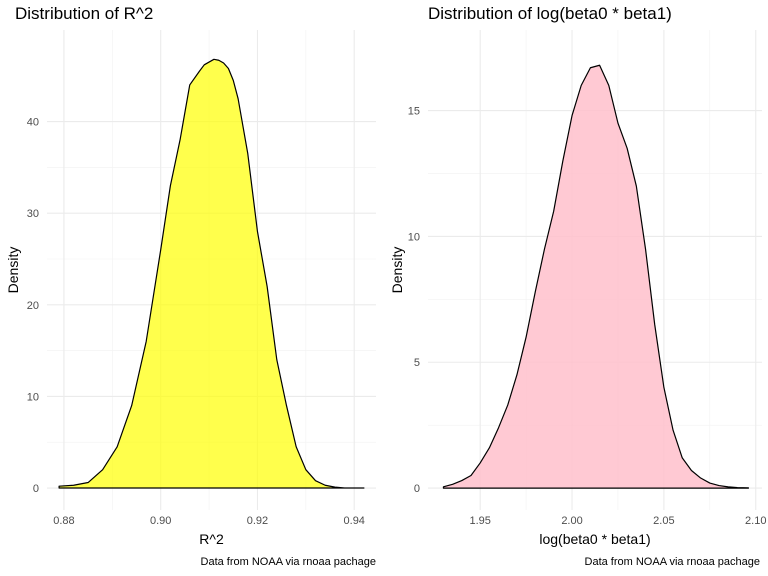  I want to click on x-axis-title: log(beta0 * beta1), so click(594, 539).